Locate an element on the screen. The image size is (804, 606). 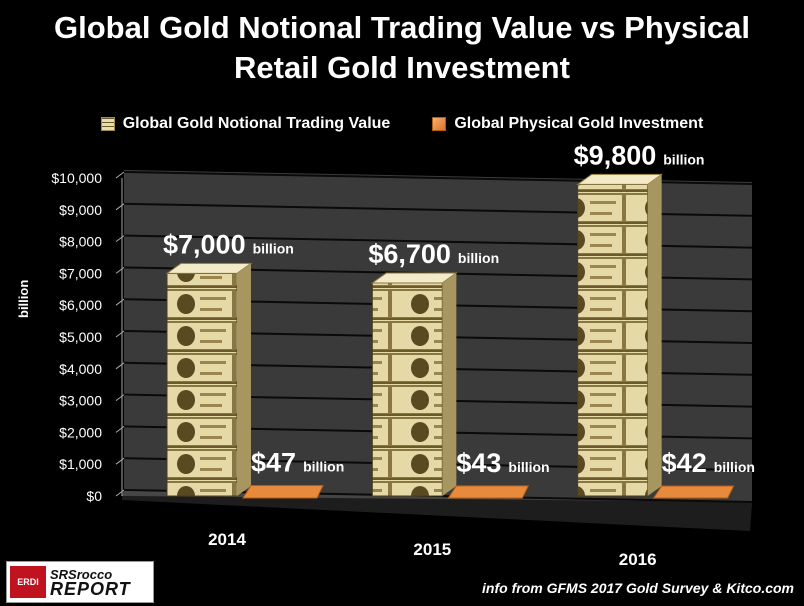
chart-floor-edge is located at coordinates (437, 513).